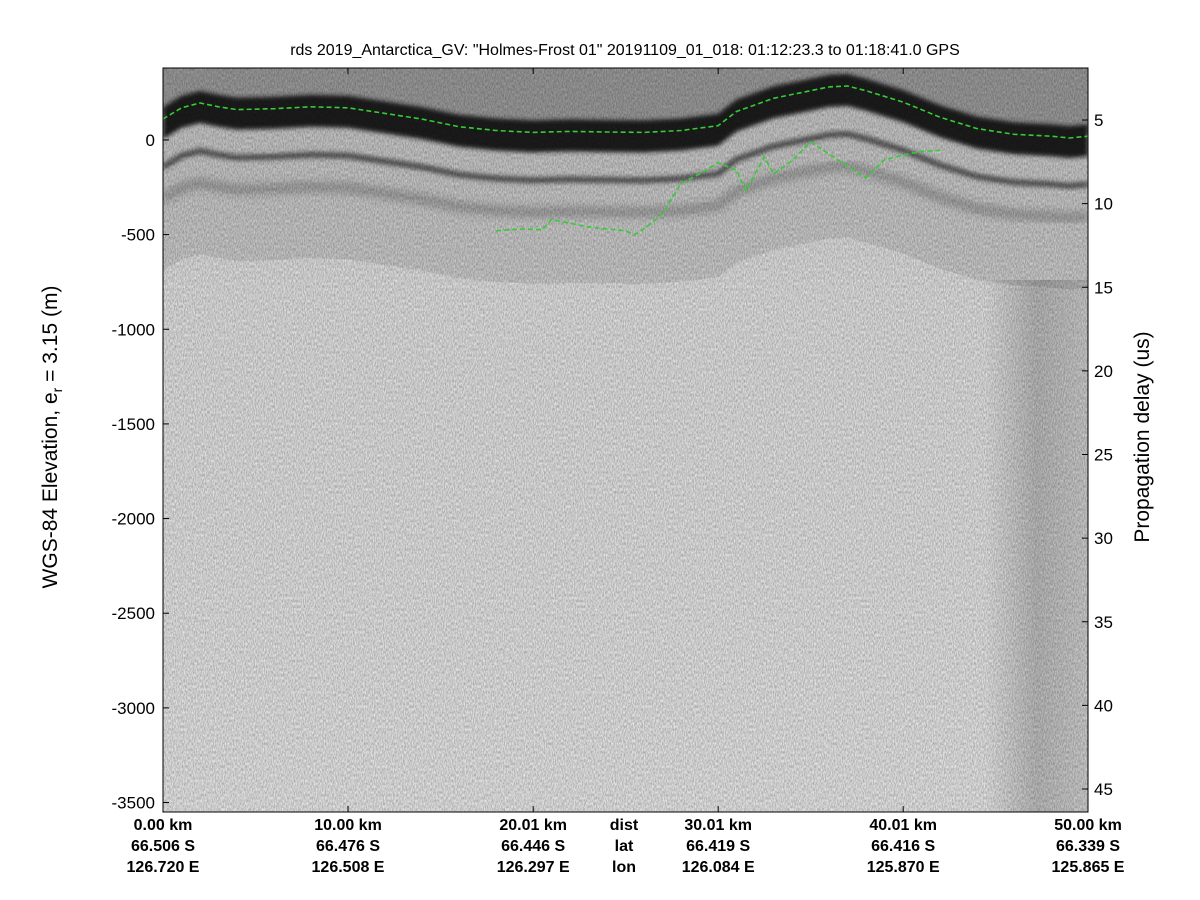 Image resolution: width=1200 pixels, height=900 pixels. What do you see at coordinates (718, 188) in the screenshot?
I see `bottom-pick-line` at bounding box center [718, 188].